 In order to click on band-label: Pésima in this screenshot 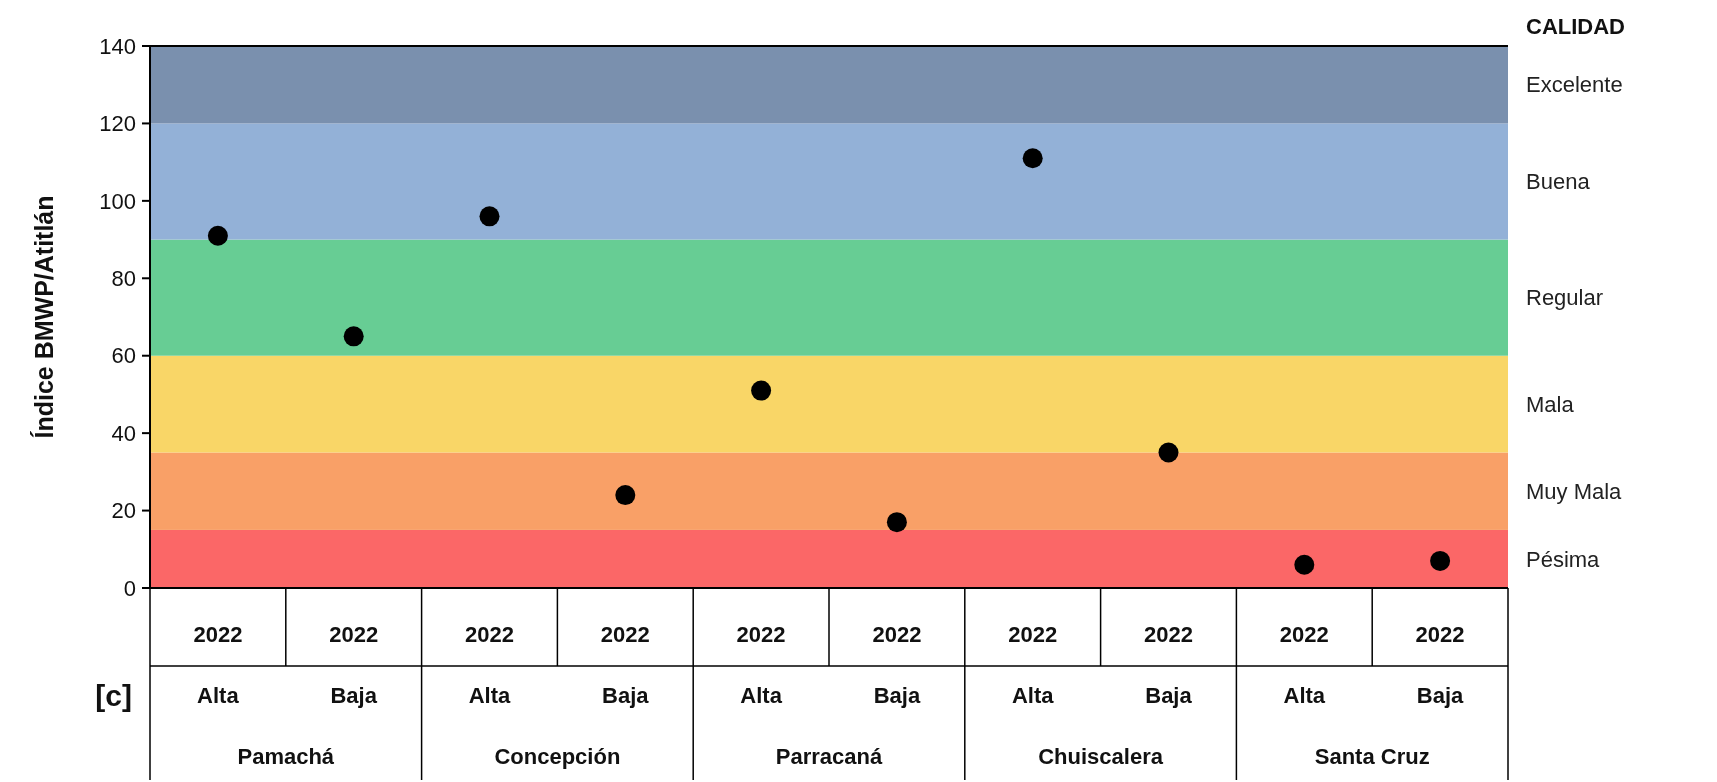, I will do `click(1563, 559)`.